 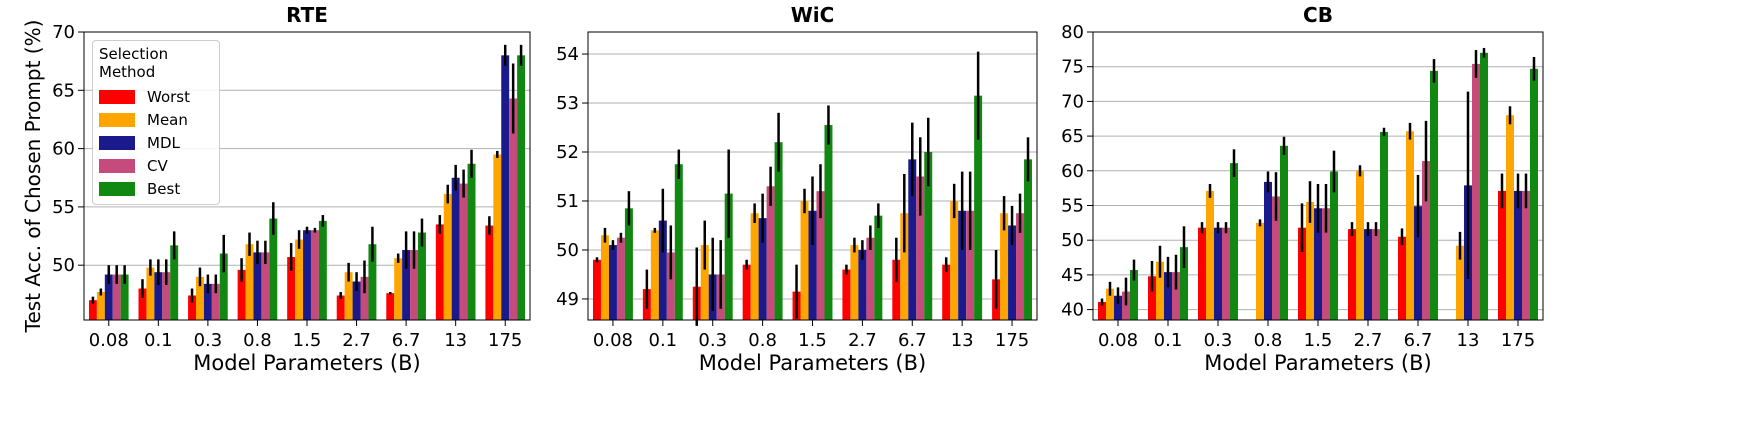 I want to click on y-tick-label: 52, so click(x=567, y=152).